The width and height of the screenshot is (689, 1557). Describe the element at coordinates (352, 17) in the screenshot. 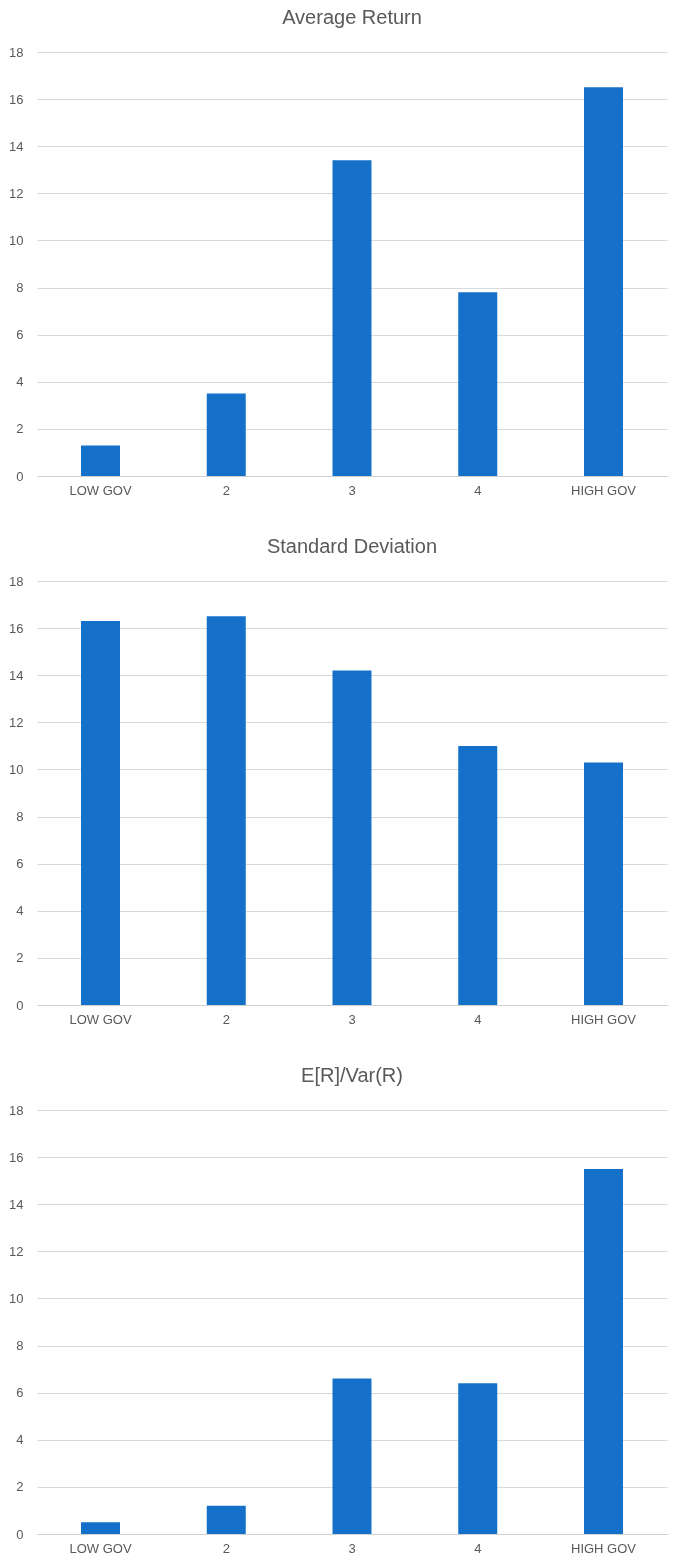

I see `chart-title: Average Return` at that location.